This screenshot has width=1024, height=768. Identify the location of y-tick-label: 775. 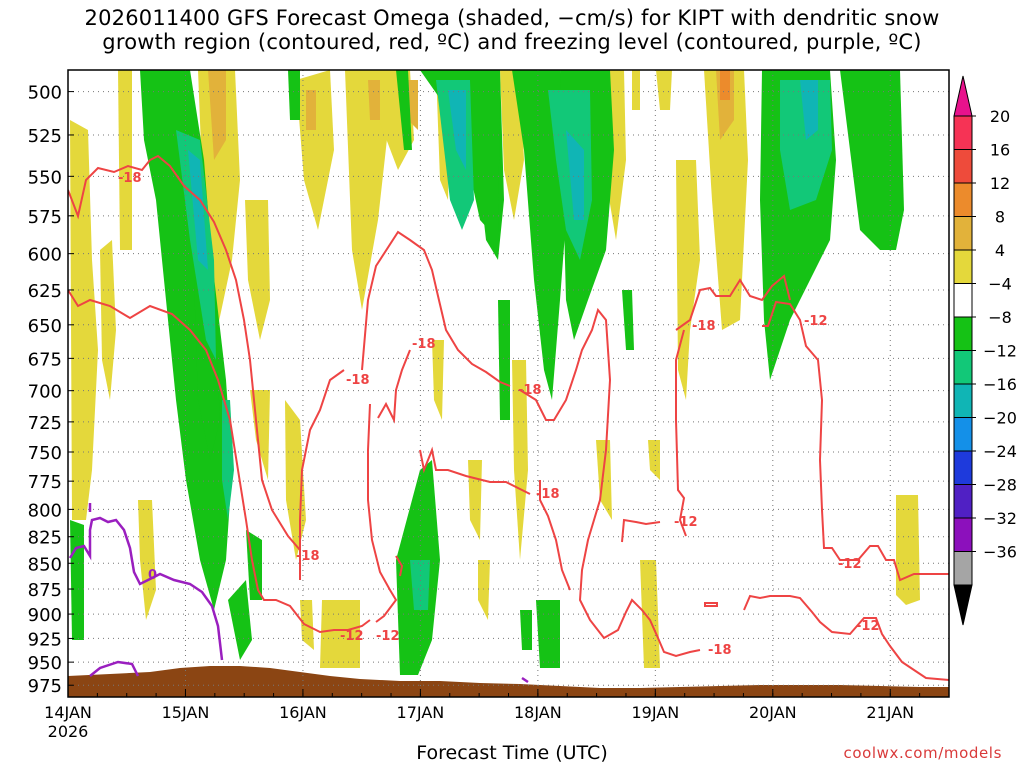
(45, 482).